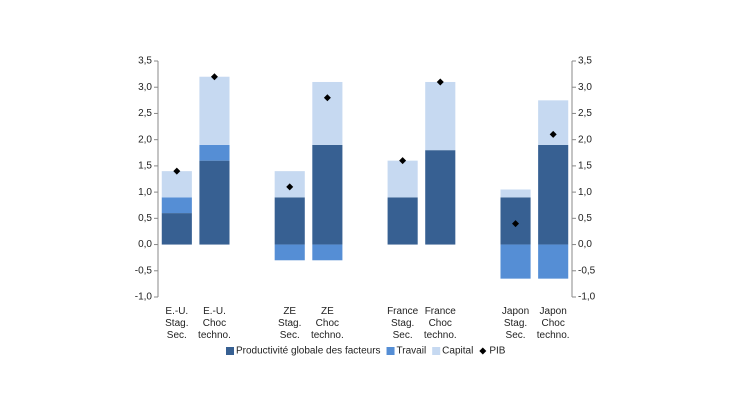 Image resolution: width=730 pixels, height=410 pixels. What do you see at coordinates (145, 218) in the screenshot?
I see `y-tick-label: 0,5` at bounding box center [145, 218].